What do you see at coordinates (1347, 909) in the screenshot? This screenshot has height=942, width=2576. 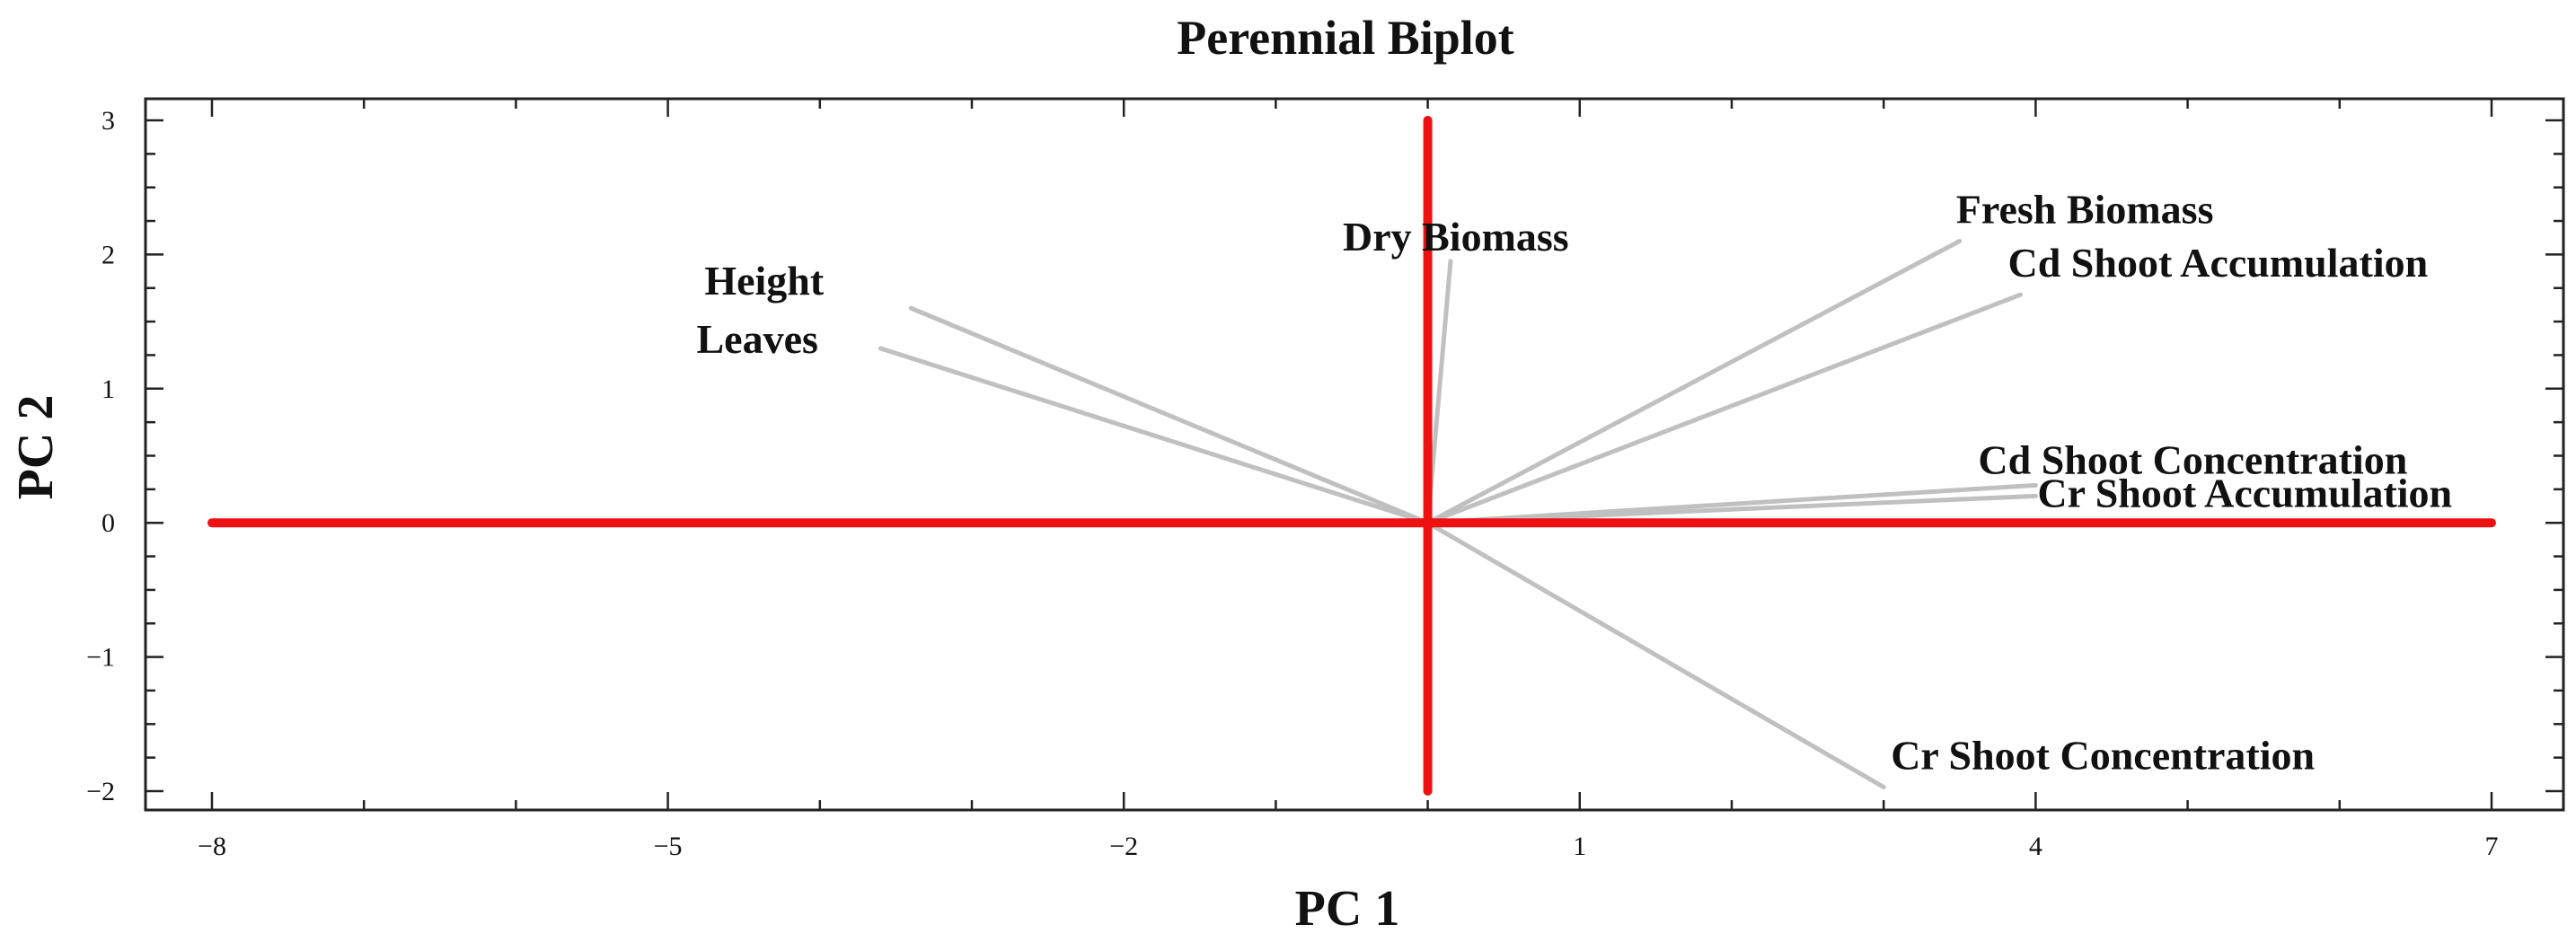 I see `x-axis-title: PC 1` at bounding box center [1347, 909].